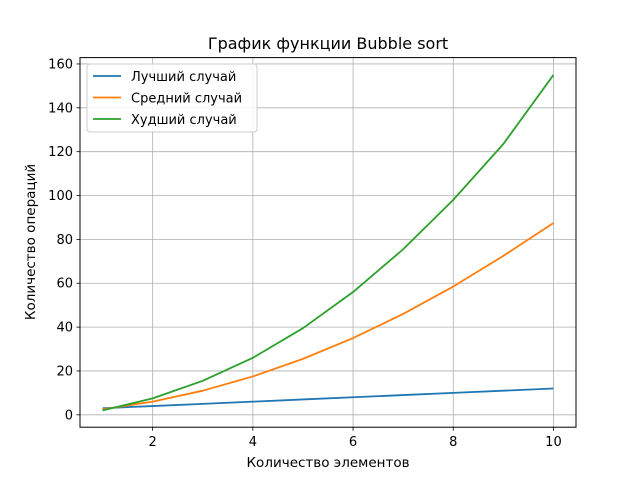  What do you see at coordinates (60, 64) in the screenshot?
I see `y-tick-label: 160` at bounding box center [60, 64].